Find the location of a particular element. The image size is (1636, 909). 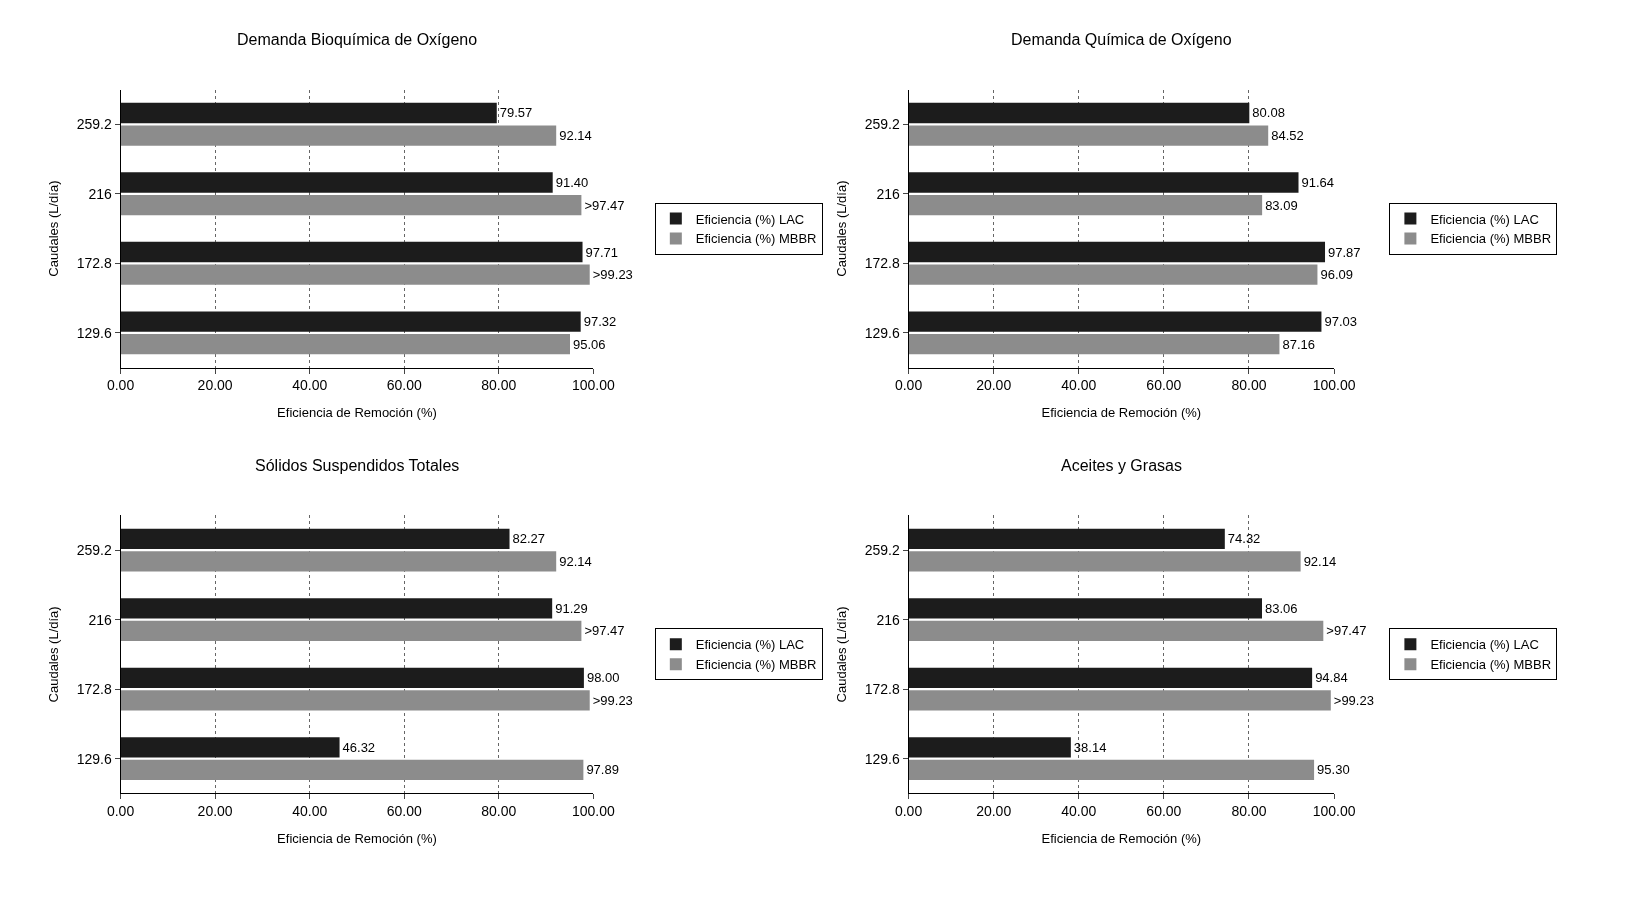

data-label: 91.40 is located at coordinates (572, 183).